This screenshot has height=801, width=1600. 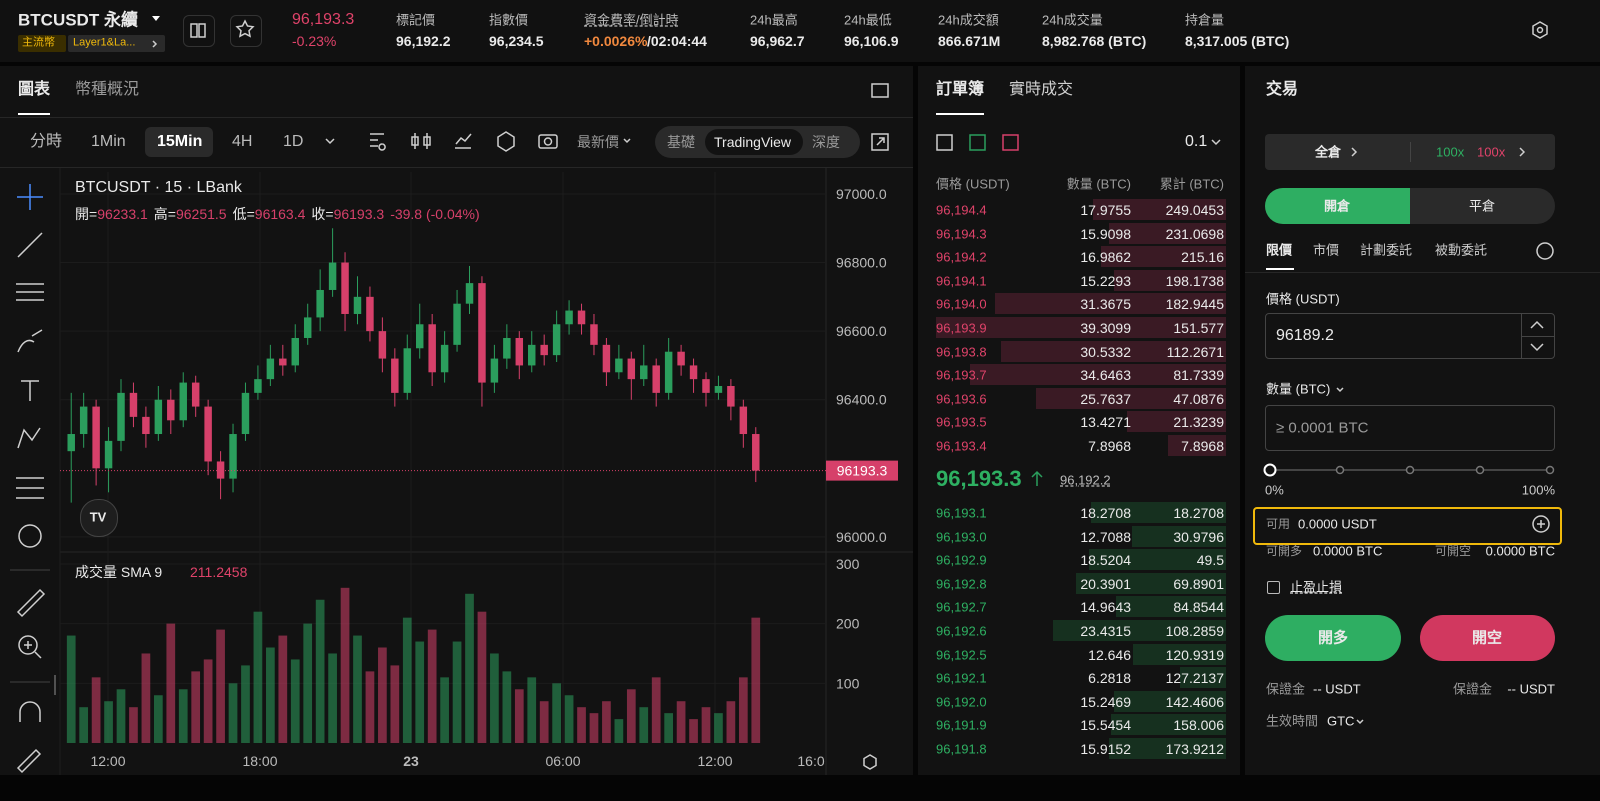 What do you see at coordinates (1545, 251) in the screenshot?
I see `help-icon` at bounding box center [1545, 251].